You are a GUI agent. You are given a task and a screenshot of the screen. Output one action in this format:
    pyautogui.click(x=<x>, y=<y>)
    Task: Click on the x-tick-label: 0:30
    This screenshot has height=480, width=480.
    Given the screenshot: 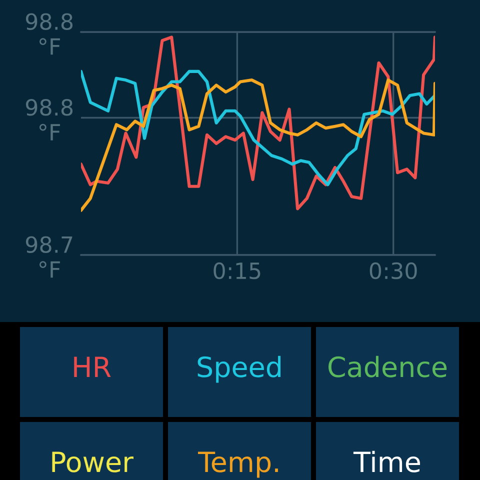 What is the action you would take?
    pyautogui.click(x=393, y=271)
    